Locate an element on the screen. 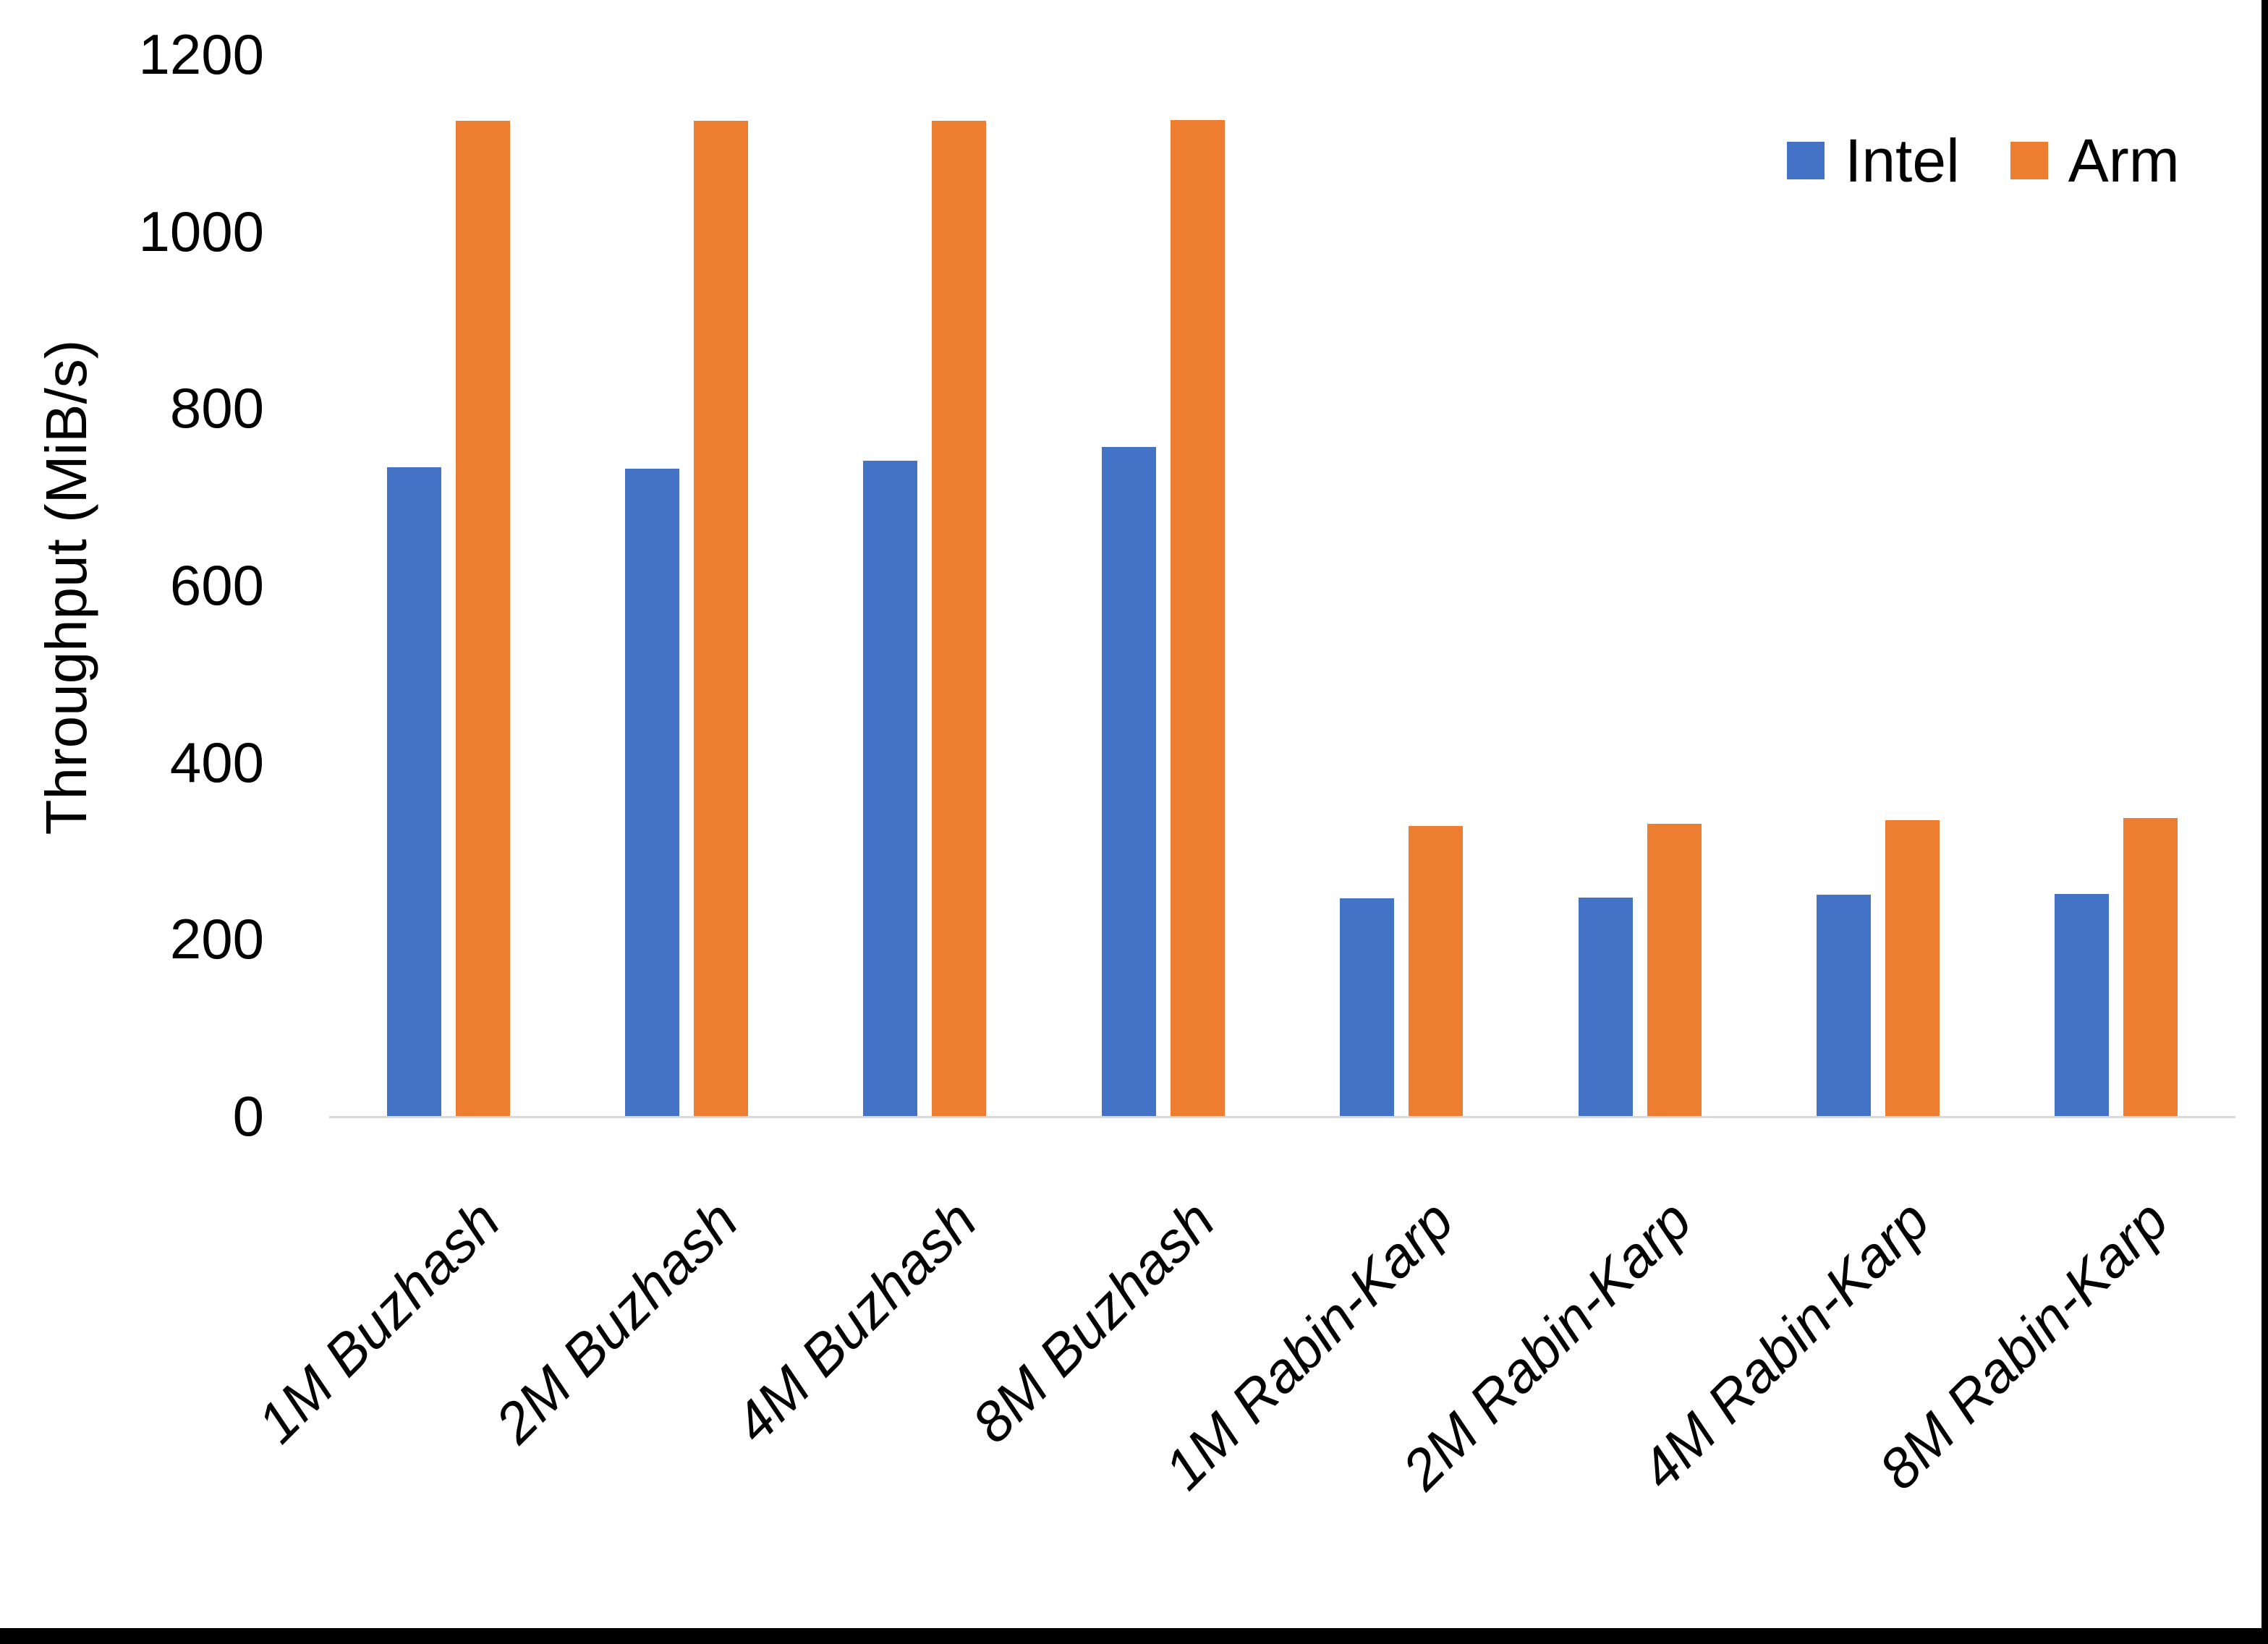 The height and width of the screenshot is (1644, 2268). bar-intel-1m-buzhash is located at coordinates (413, 791).